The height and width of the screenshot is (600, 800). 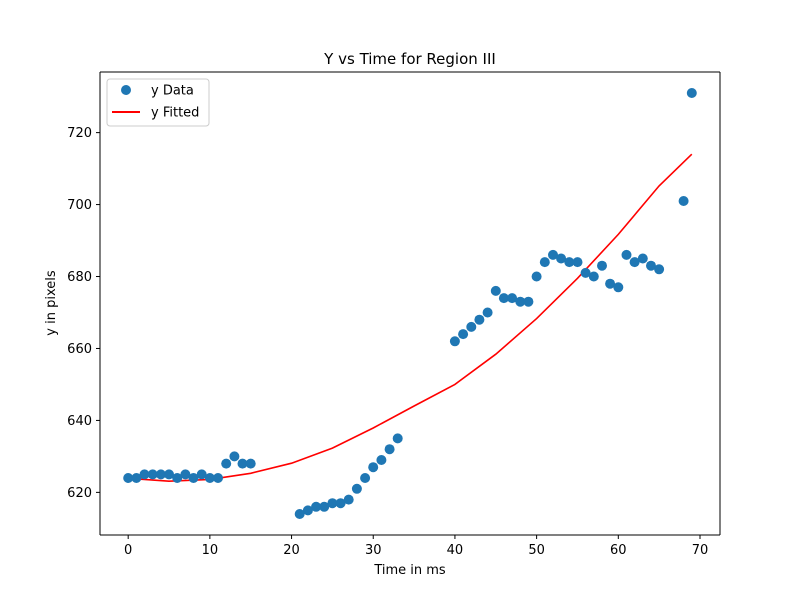 I want to click on chart-title: Y vs Time for Region III, so click(x=409, y=59).